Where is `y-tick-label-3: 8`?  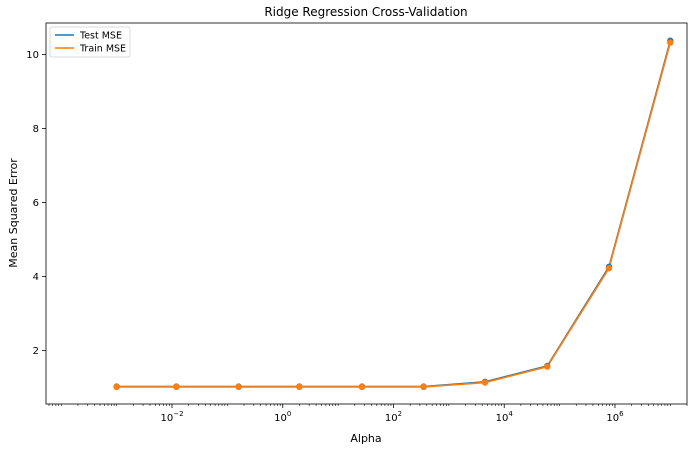 y-tick-label-3: 8 is located at coordinates (36, 129).